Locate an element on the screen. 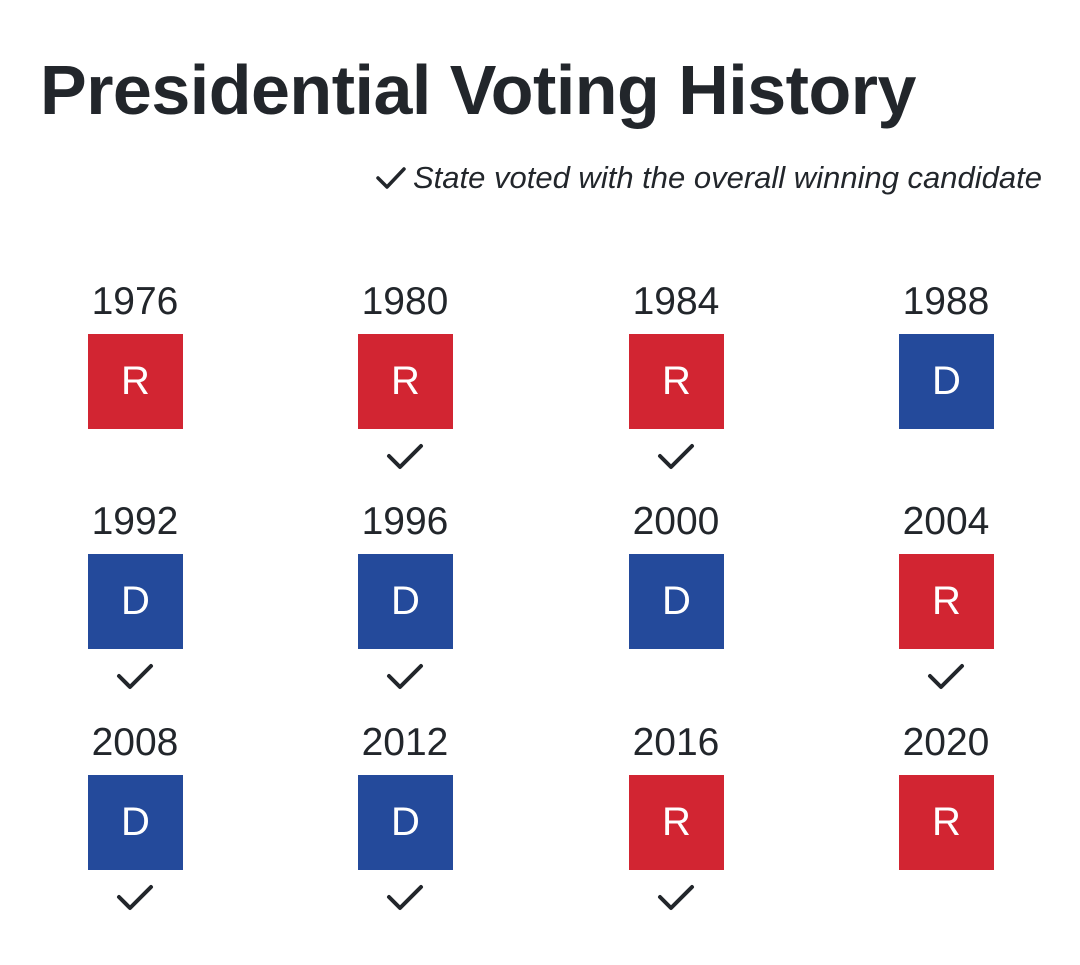 This screenshot has height=965, width=1080. year-label: 2020 is located at coordinates (946, 742).